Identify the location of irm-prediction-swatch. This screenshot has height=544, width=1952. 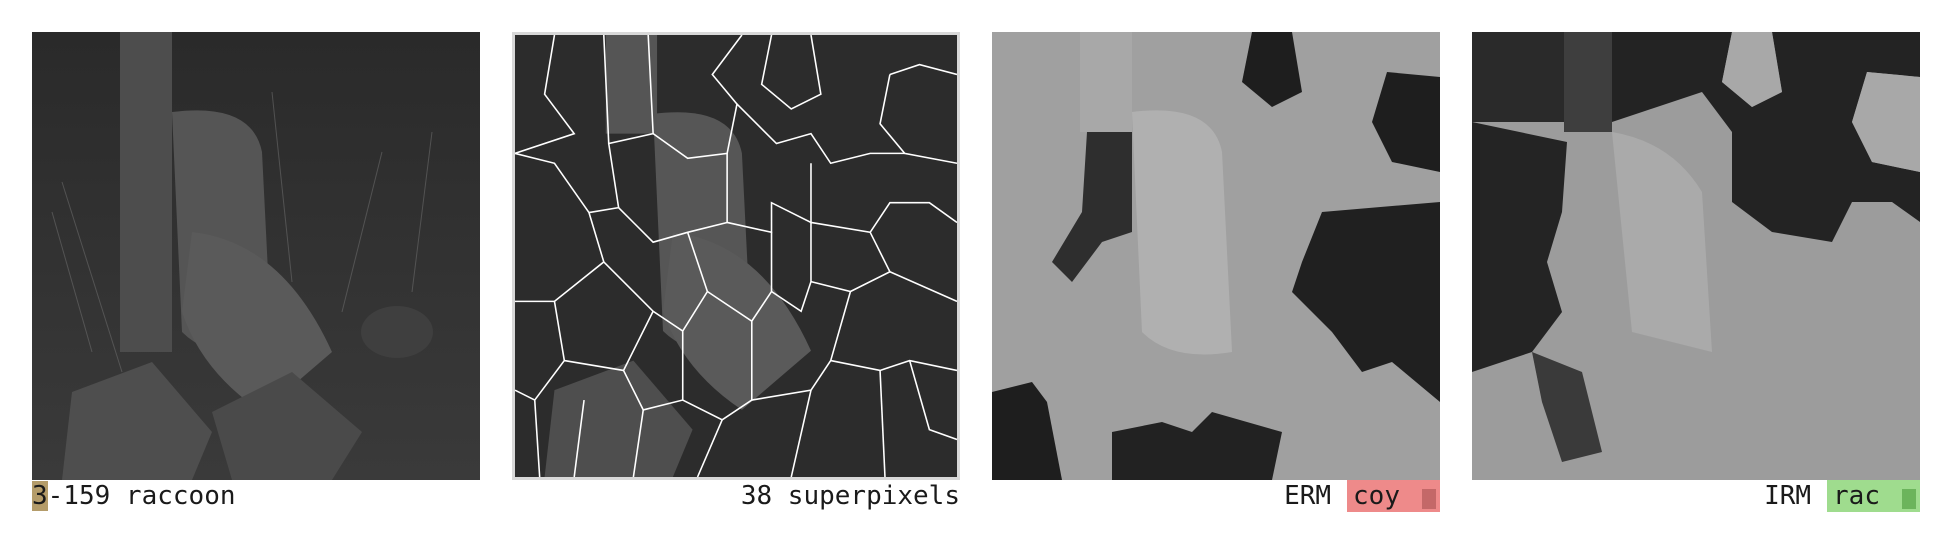
(1909, 499).